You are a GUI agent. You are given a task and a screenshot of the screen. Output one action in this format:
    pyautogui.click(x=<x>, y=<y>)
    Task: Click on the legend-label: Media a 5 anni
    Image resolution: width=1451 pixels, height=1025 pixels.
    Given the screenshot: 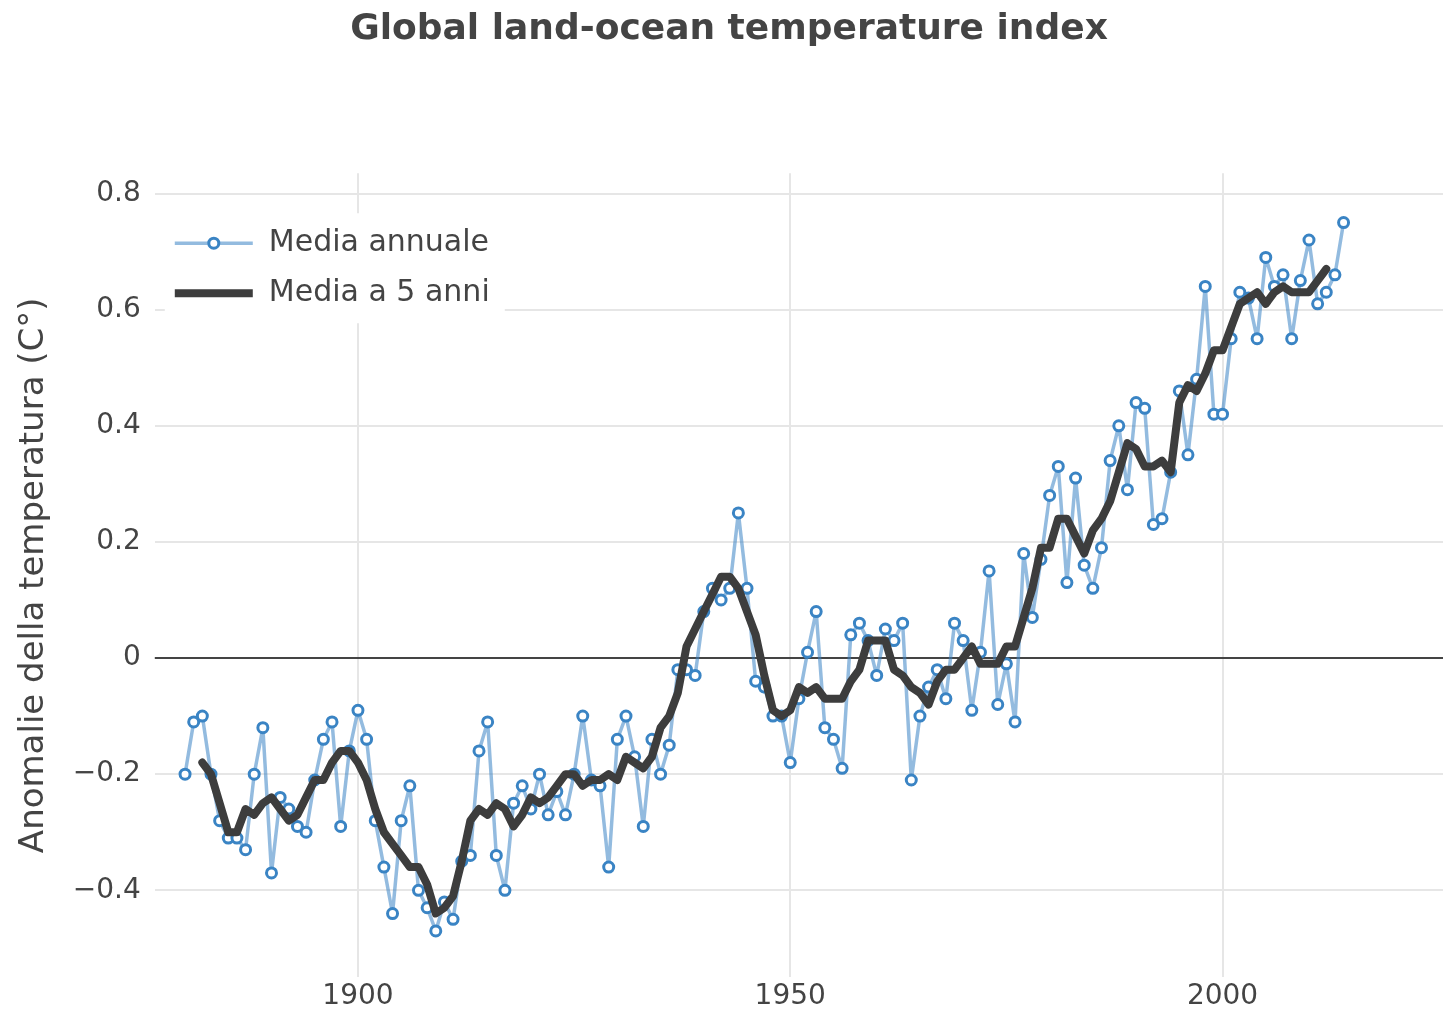 What is the action you would take?
    pyautogui.click(x=379, y=290)
    